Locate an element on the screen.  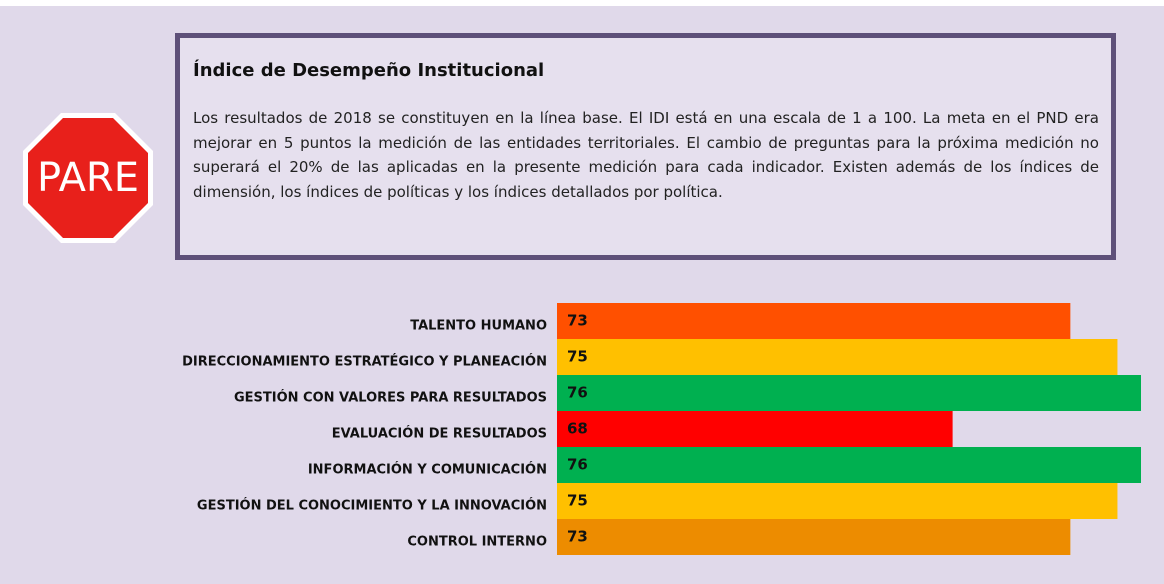
category-label: GESTIÓN CON VALORES PARA RESULTADOS is located at coordinates (390, 398).